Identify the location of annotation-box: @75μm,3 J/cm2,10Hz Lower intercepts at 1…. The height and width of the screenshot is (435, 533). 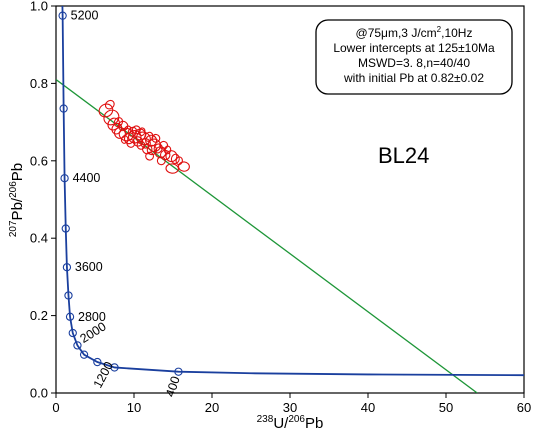
(414, 57).